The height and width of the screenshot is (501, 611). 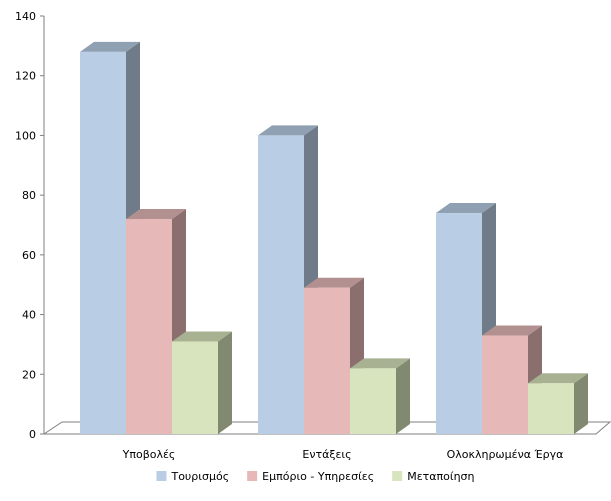 I want to click on x-tick-label: Εντάξεις, so click(x=326, y=454).